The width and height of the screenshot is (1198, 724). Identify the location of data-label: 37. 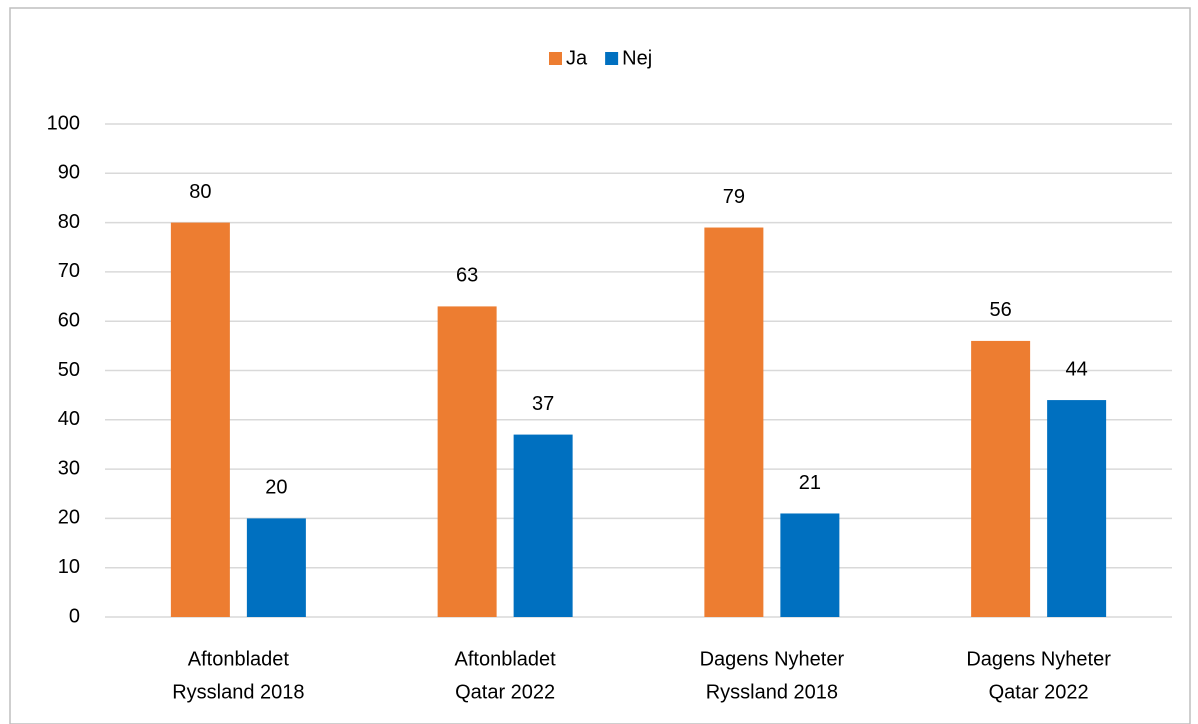
(543, 404).